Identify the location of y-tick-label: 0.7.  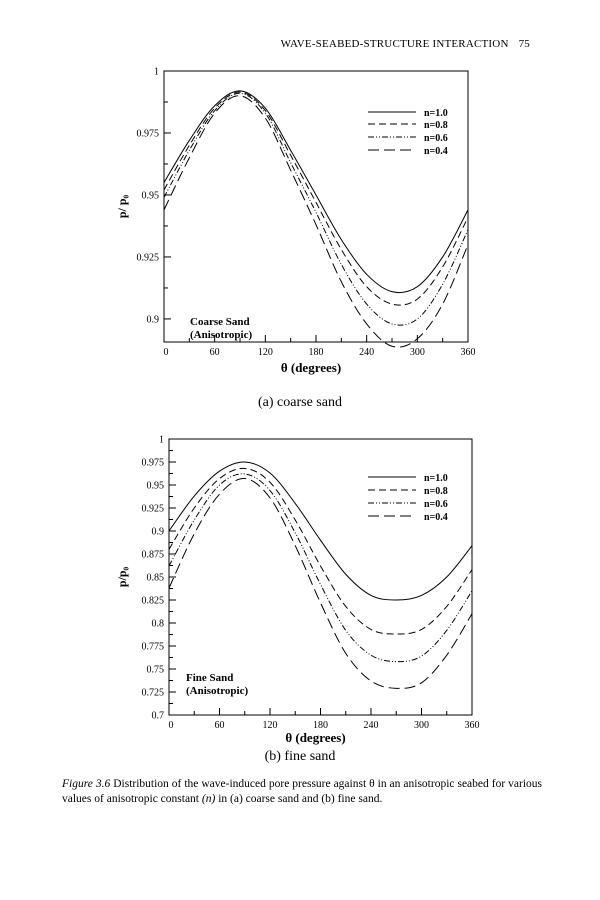
(158, 716).